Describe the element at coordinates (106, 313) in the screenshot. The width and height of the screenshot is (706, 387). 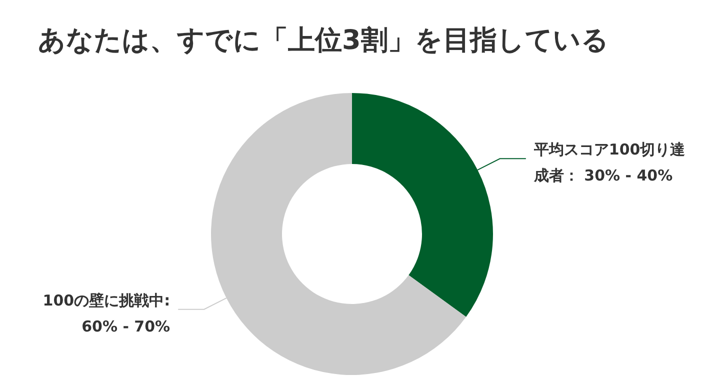
I see `slice-label: 100の壁に挑戦中: 60% - 70%` at that location.